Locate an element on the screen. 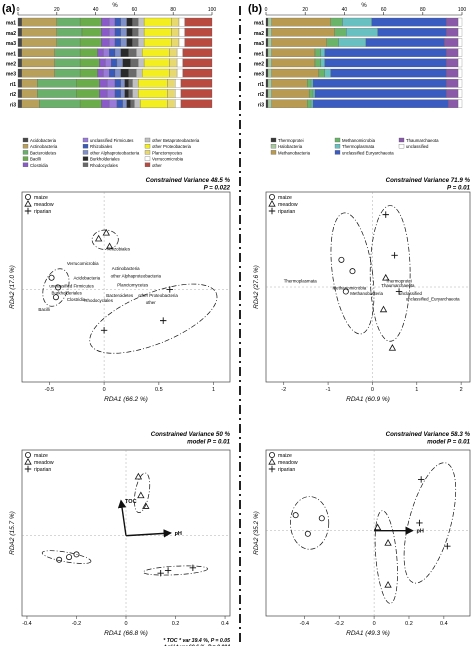 Image resolution: width=474 pixels, height=646 pixels. legend-label: unclassified Firmicutes is located at coordinates (111, 140).